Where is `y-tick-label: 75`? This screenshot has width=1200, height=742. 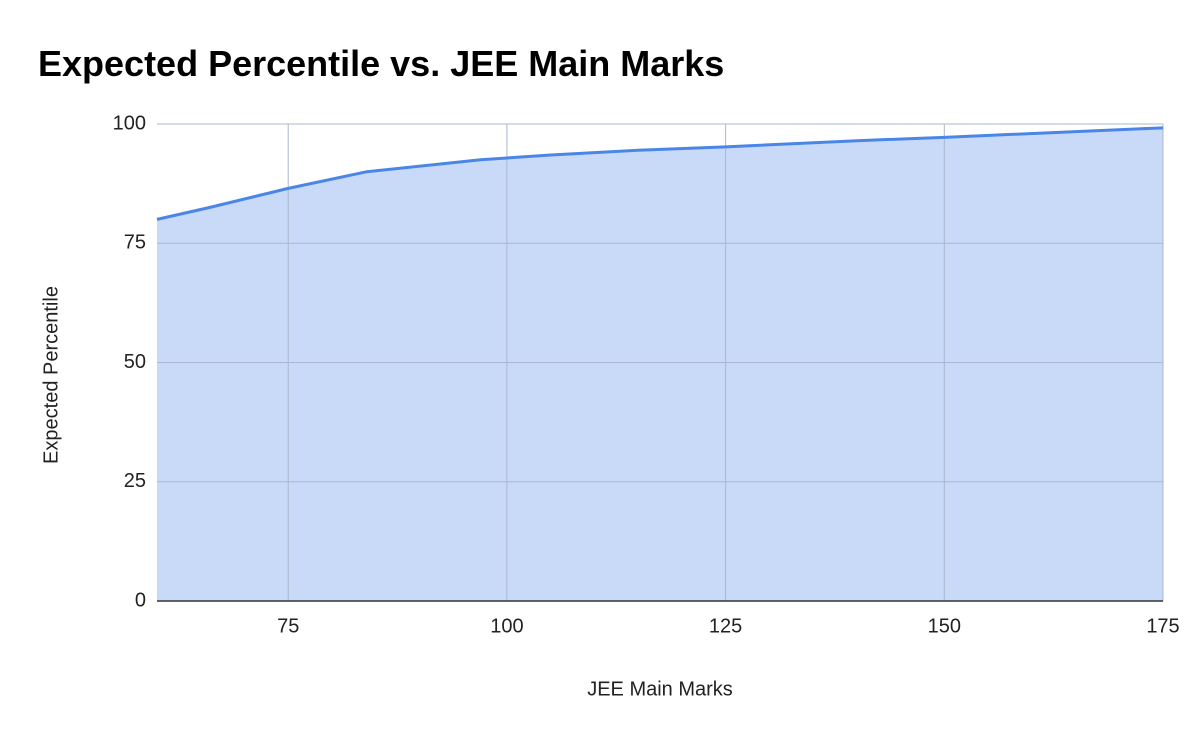 y-tick-label: 75 is located at coordinates (135, 243).